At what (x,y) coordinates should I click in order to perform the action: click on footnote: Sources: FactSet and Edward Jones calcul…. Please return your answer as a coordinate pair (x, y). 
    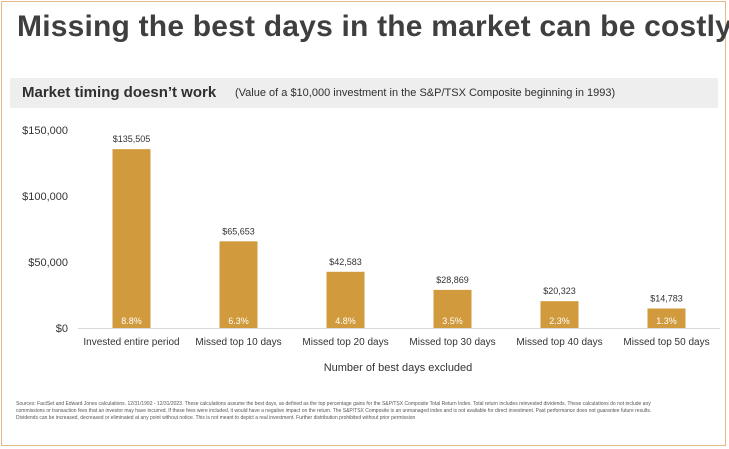
    Looking at the image, I should click on (334, 411).